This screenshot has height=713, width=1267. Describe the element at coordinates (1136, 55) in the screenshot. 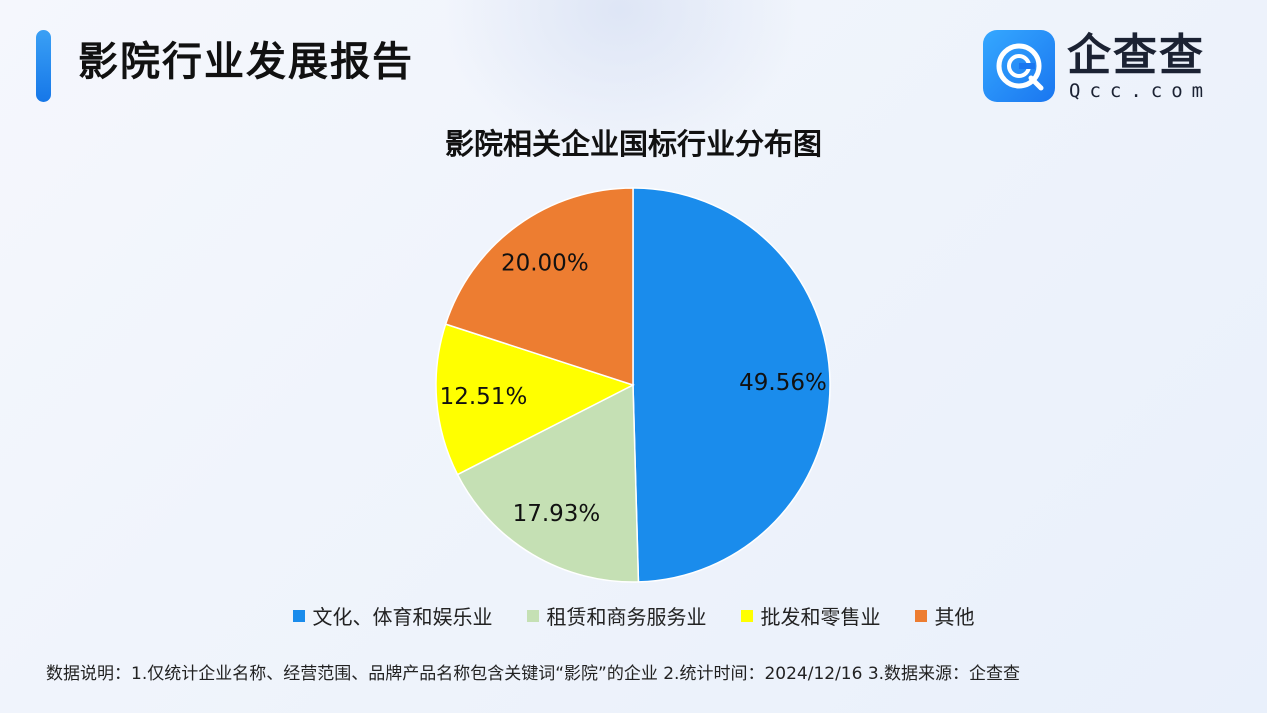

I see `qcc-logo-wordmark: 企查查` at that location.